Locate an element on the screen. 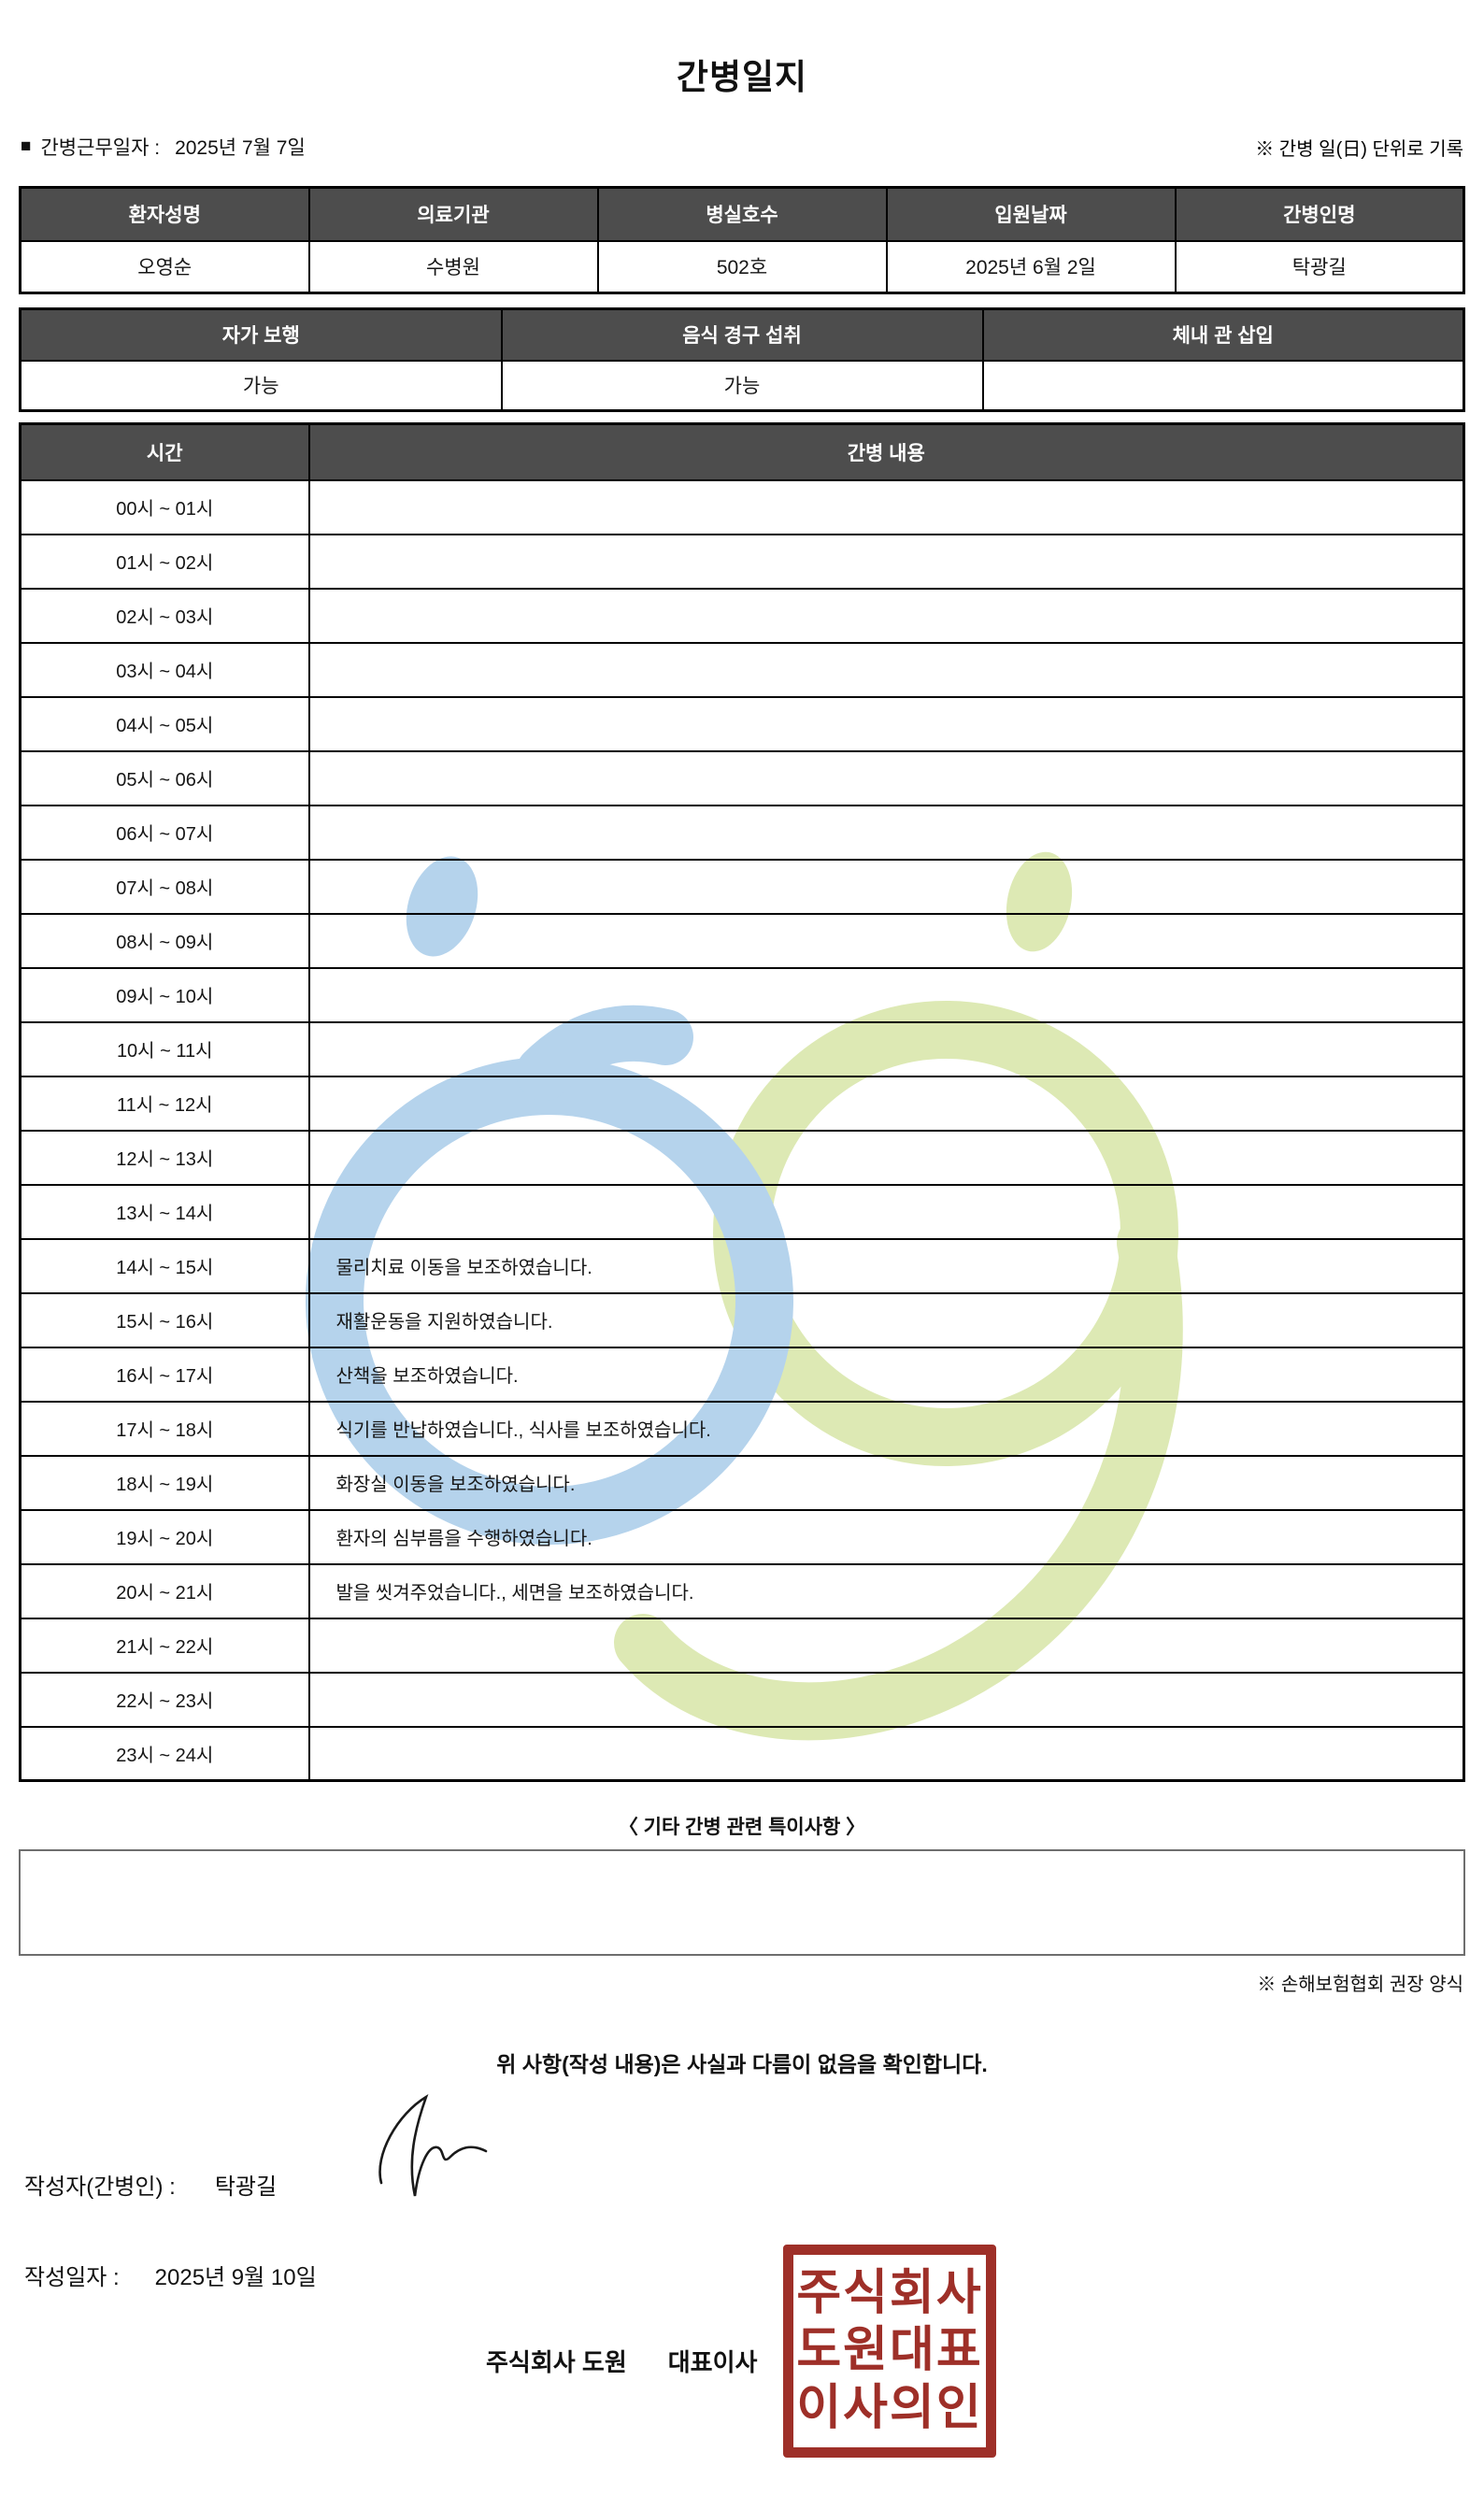 The image size is (1484, 2495). care-row: 02시 ~ 03시 is located at coordinates (742, 615).